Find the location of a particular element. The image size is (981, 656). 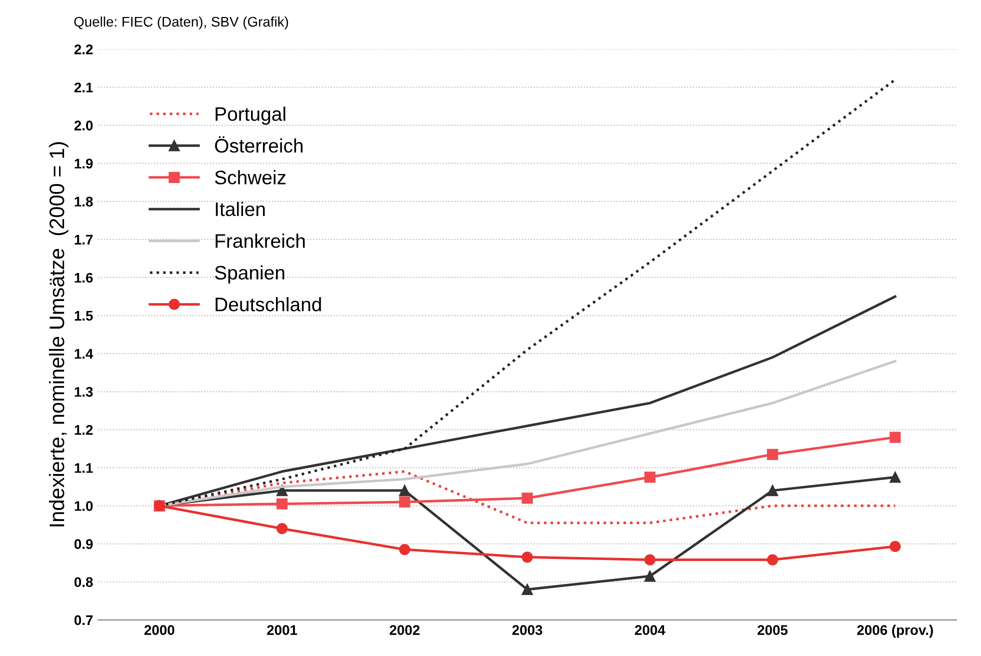

y-tick-label: 0.8 is located at coordinates (83, 582).